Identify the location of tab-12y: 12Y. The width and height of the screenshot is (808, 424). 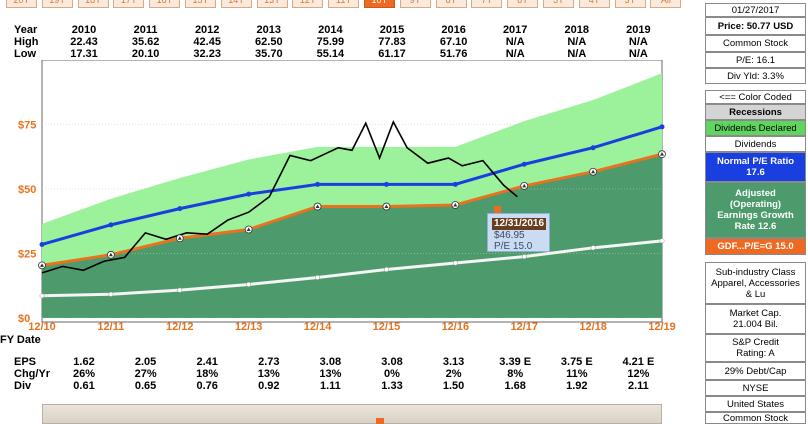
(308, 4).